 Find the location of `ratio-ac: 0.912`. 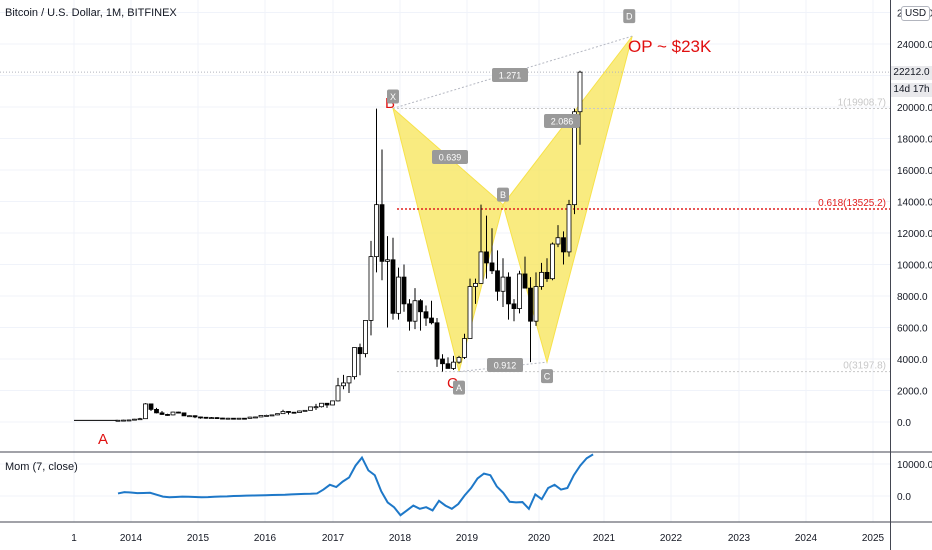

ratio-ac: 0.912 is located at coordinates (505, 366).